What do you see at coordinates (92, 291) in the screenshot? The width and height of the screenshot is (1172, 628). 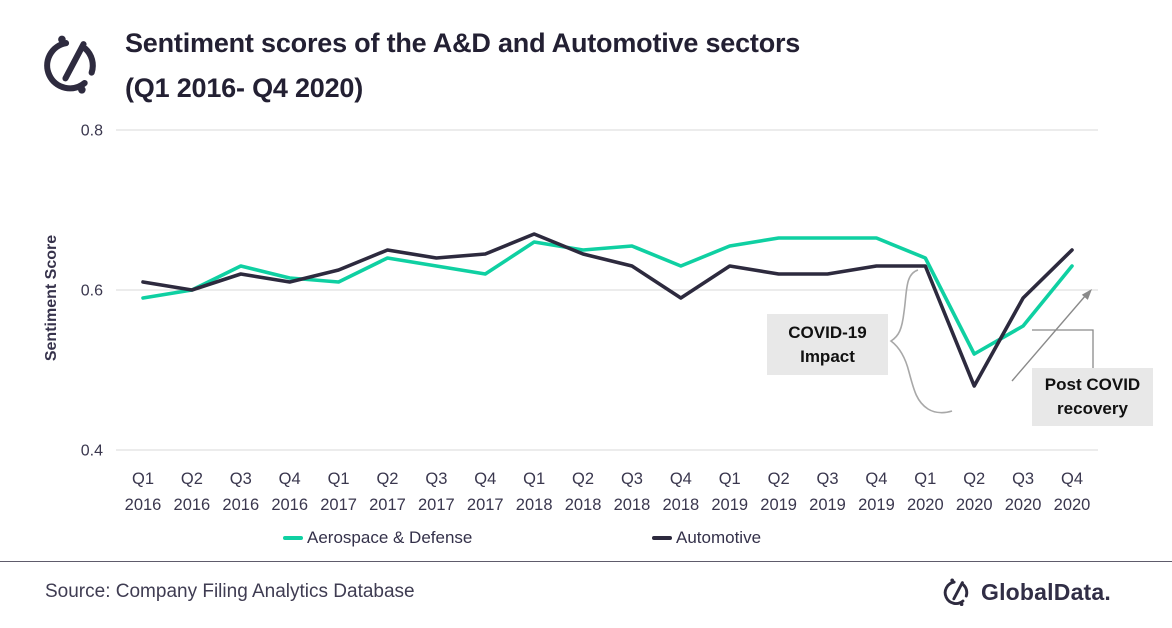 I see `y-tick-label: 0.6` at bounding box center [92, 291].